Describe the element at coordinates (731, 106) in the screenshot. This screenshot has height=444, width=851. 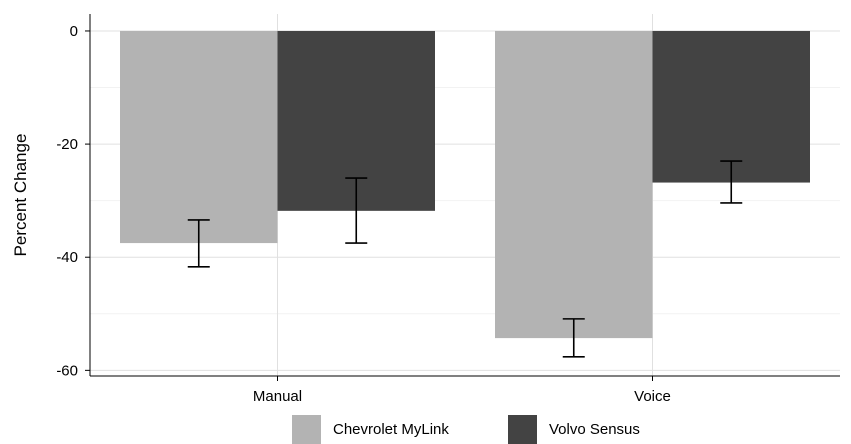
I see `bar-voice-volvo-sensus` at that location.